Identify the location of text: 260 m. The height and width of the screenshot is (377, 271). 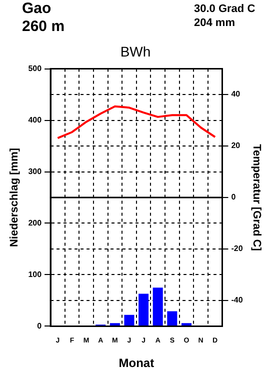
(43, 27).